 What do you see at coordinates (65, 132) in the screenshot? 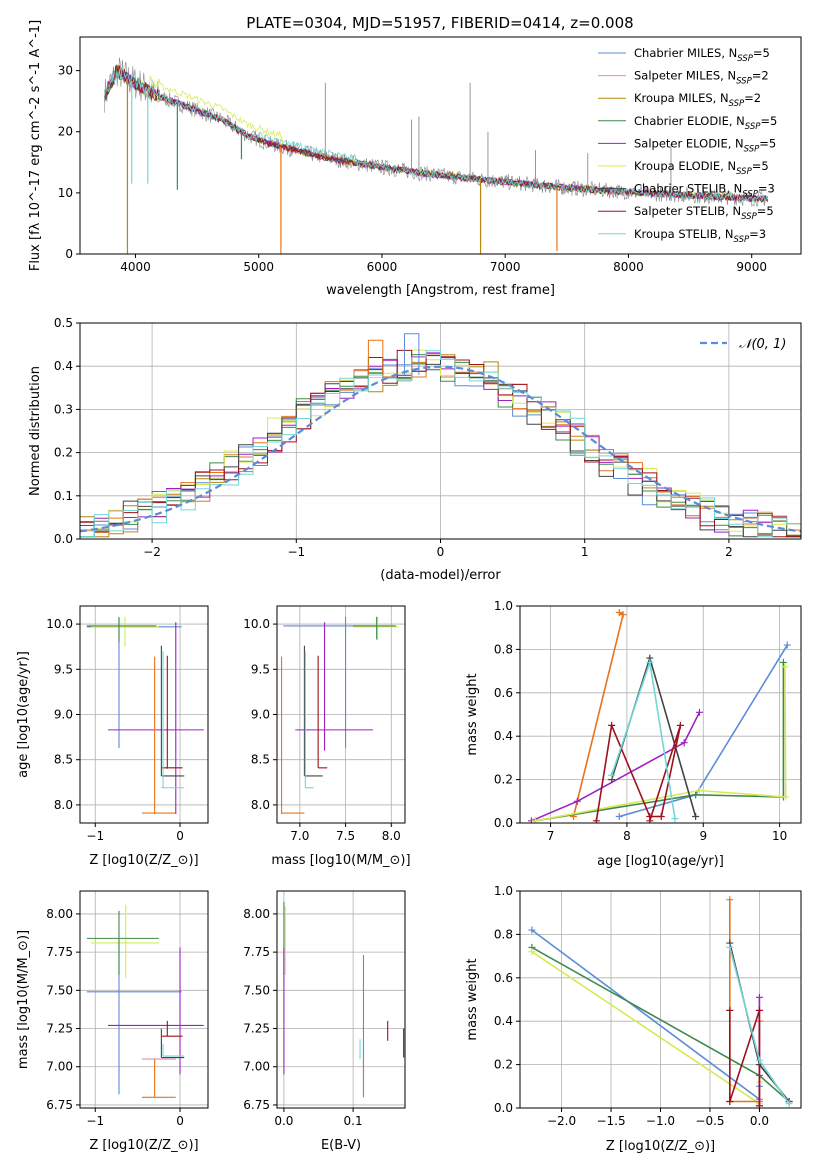
I see `y-tick-label: 20` at bounding box center [65, 132].